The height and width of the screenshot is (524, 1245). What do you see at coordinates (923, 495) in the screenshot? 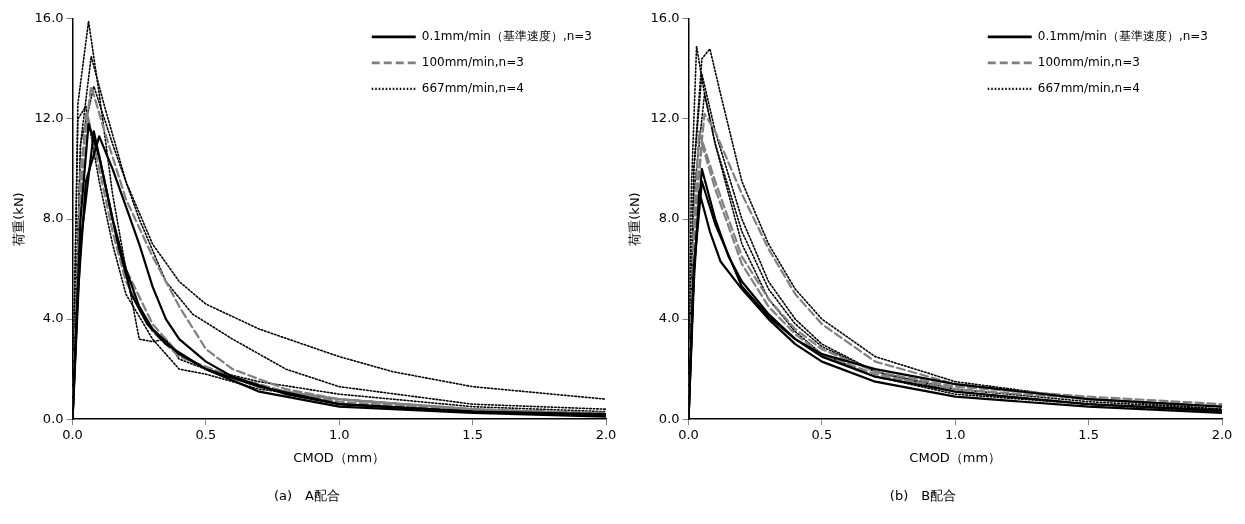
I see `text: (b) B配合` at bounding box center [923, 495].